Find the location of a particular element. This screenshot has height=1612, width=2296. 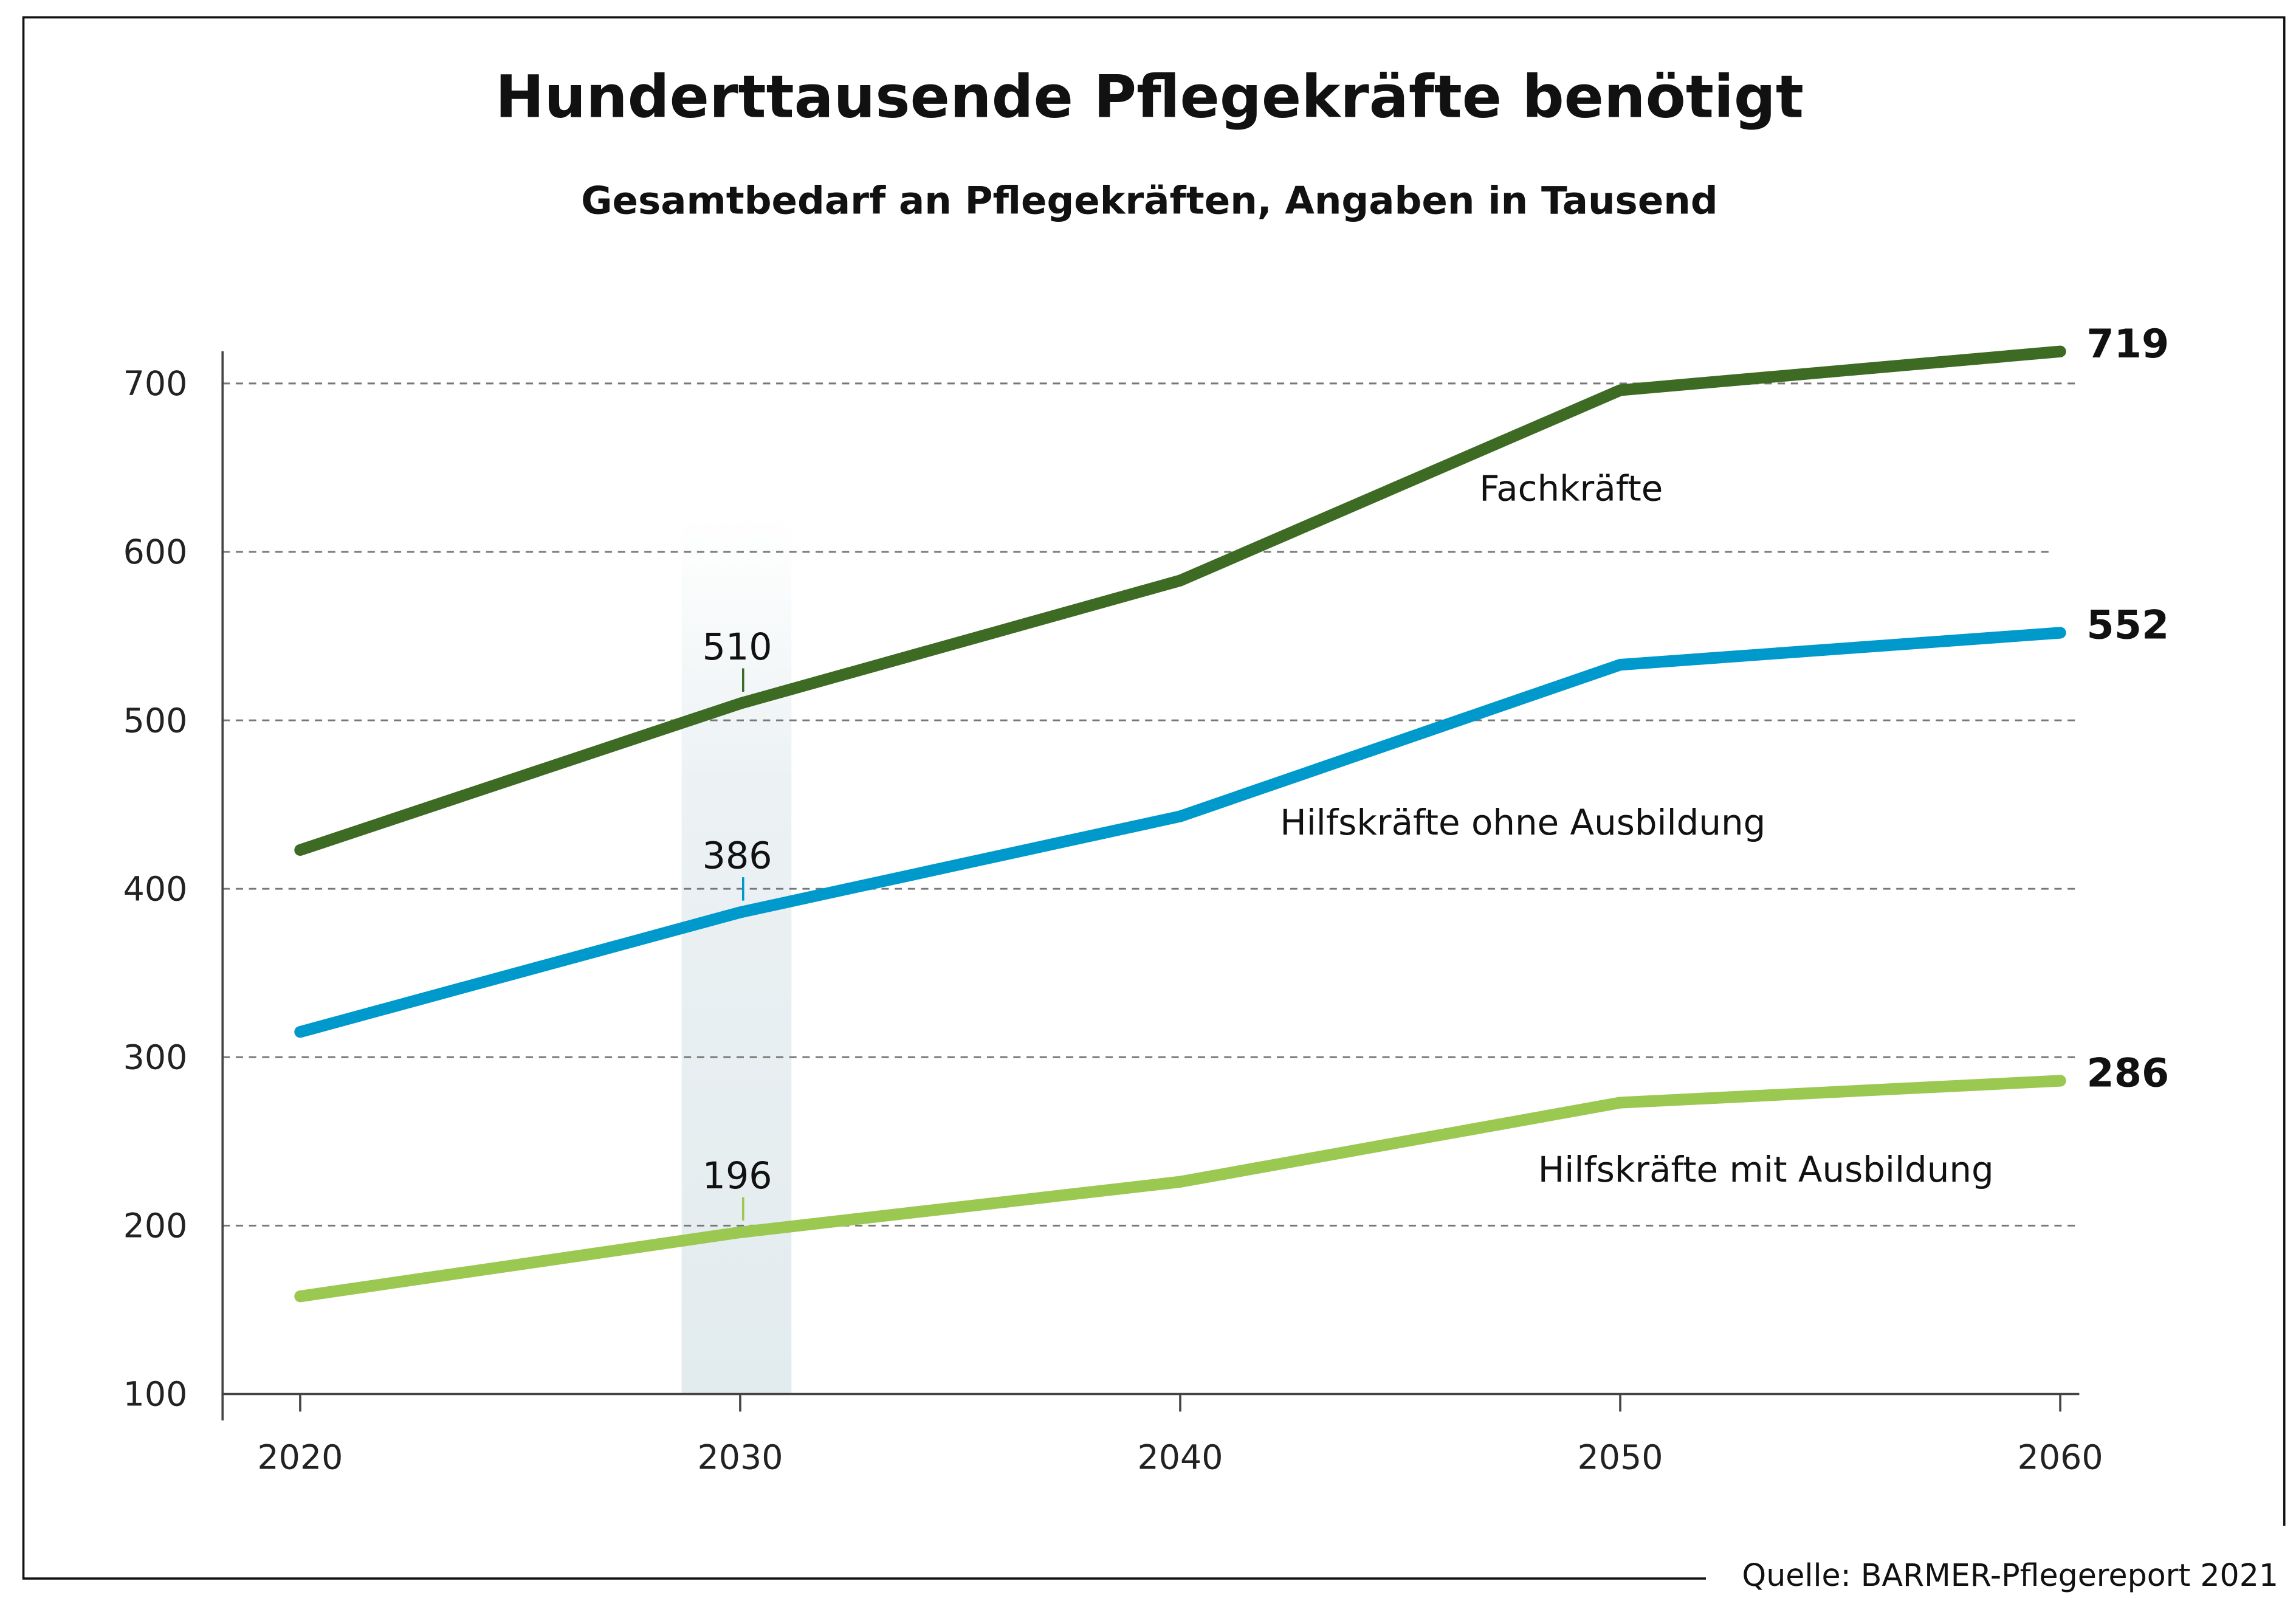

x-tick-label: 2020 is located at coordinates (300, 1457).